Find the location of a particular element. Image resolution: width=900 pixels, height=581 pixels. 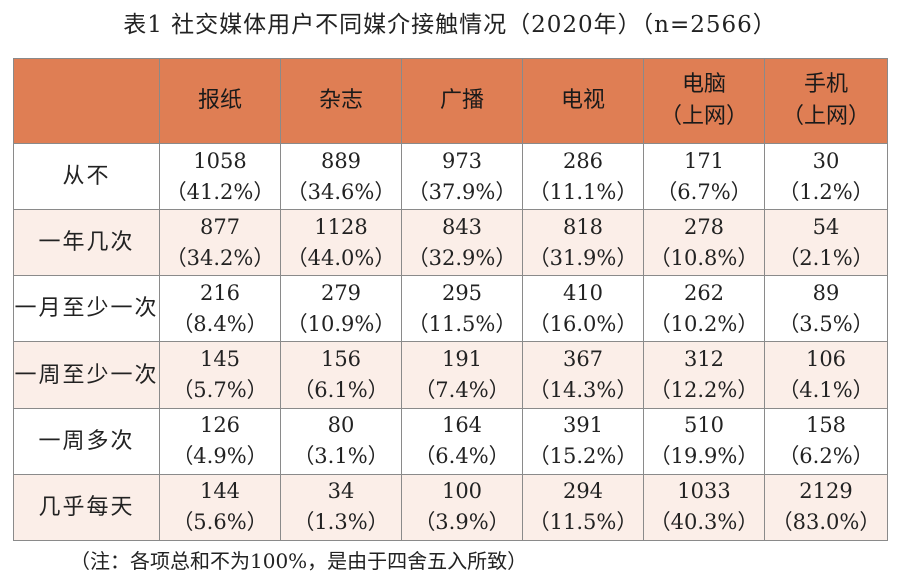

count-value: 156 is located at coordinates (341, 359).